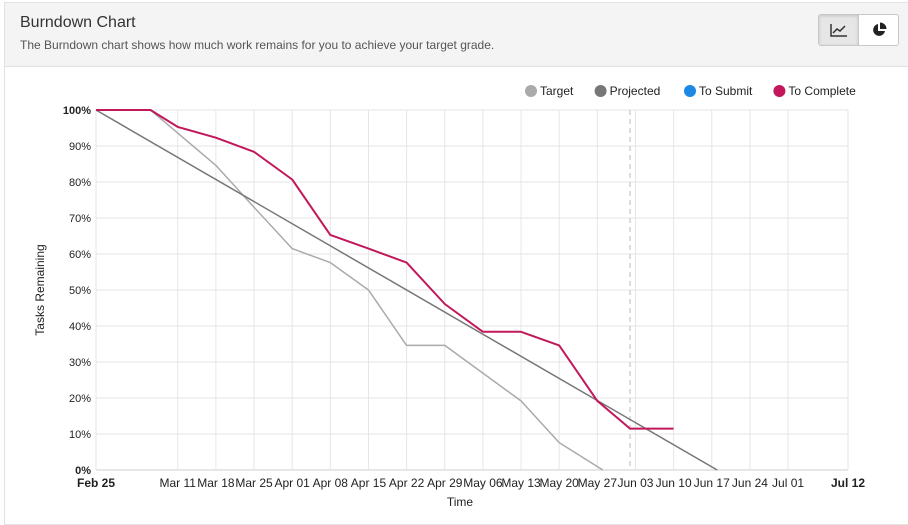 This screenshot has height=525, width=908. What do you see at coordinates (521, 483) in the screenshot?
I see `x-tick-label: May 13` at bounding box center [521, 483].